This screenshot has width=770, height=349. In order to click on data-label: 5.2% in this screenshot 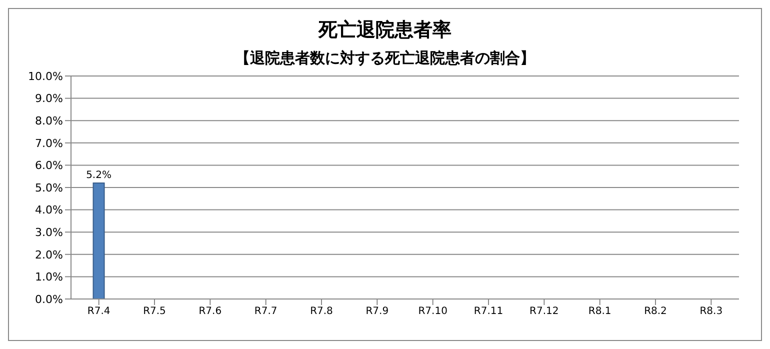, I will do `click(99, 176)`.